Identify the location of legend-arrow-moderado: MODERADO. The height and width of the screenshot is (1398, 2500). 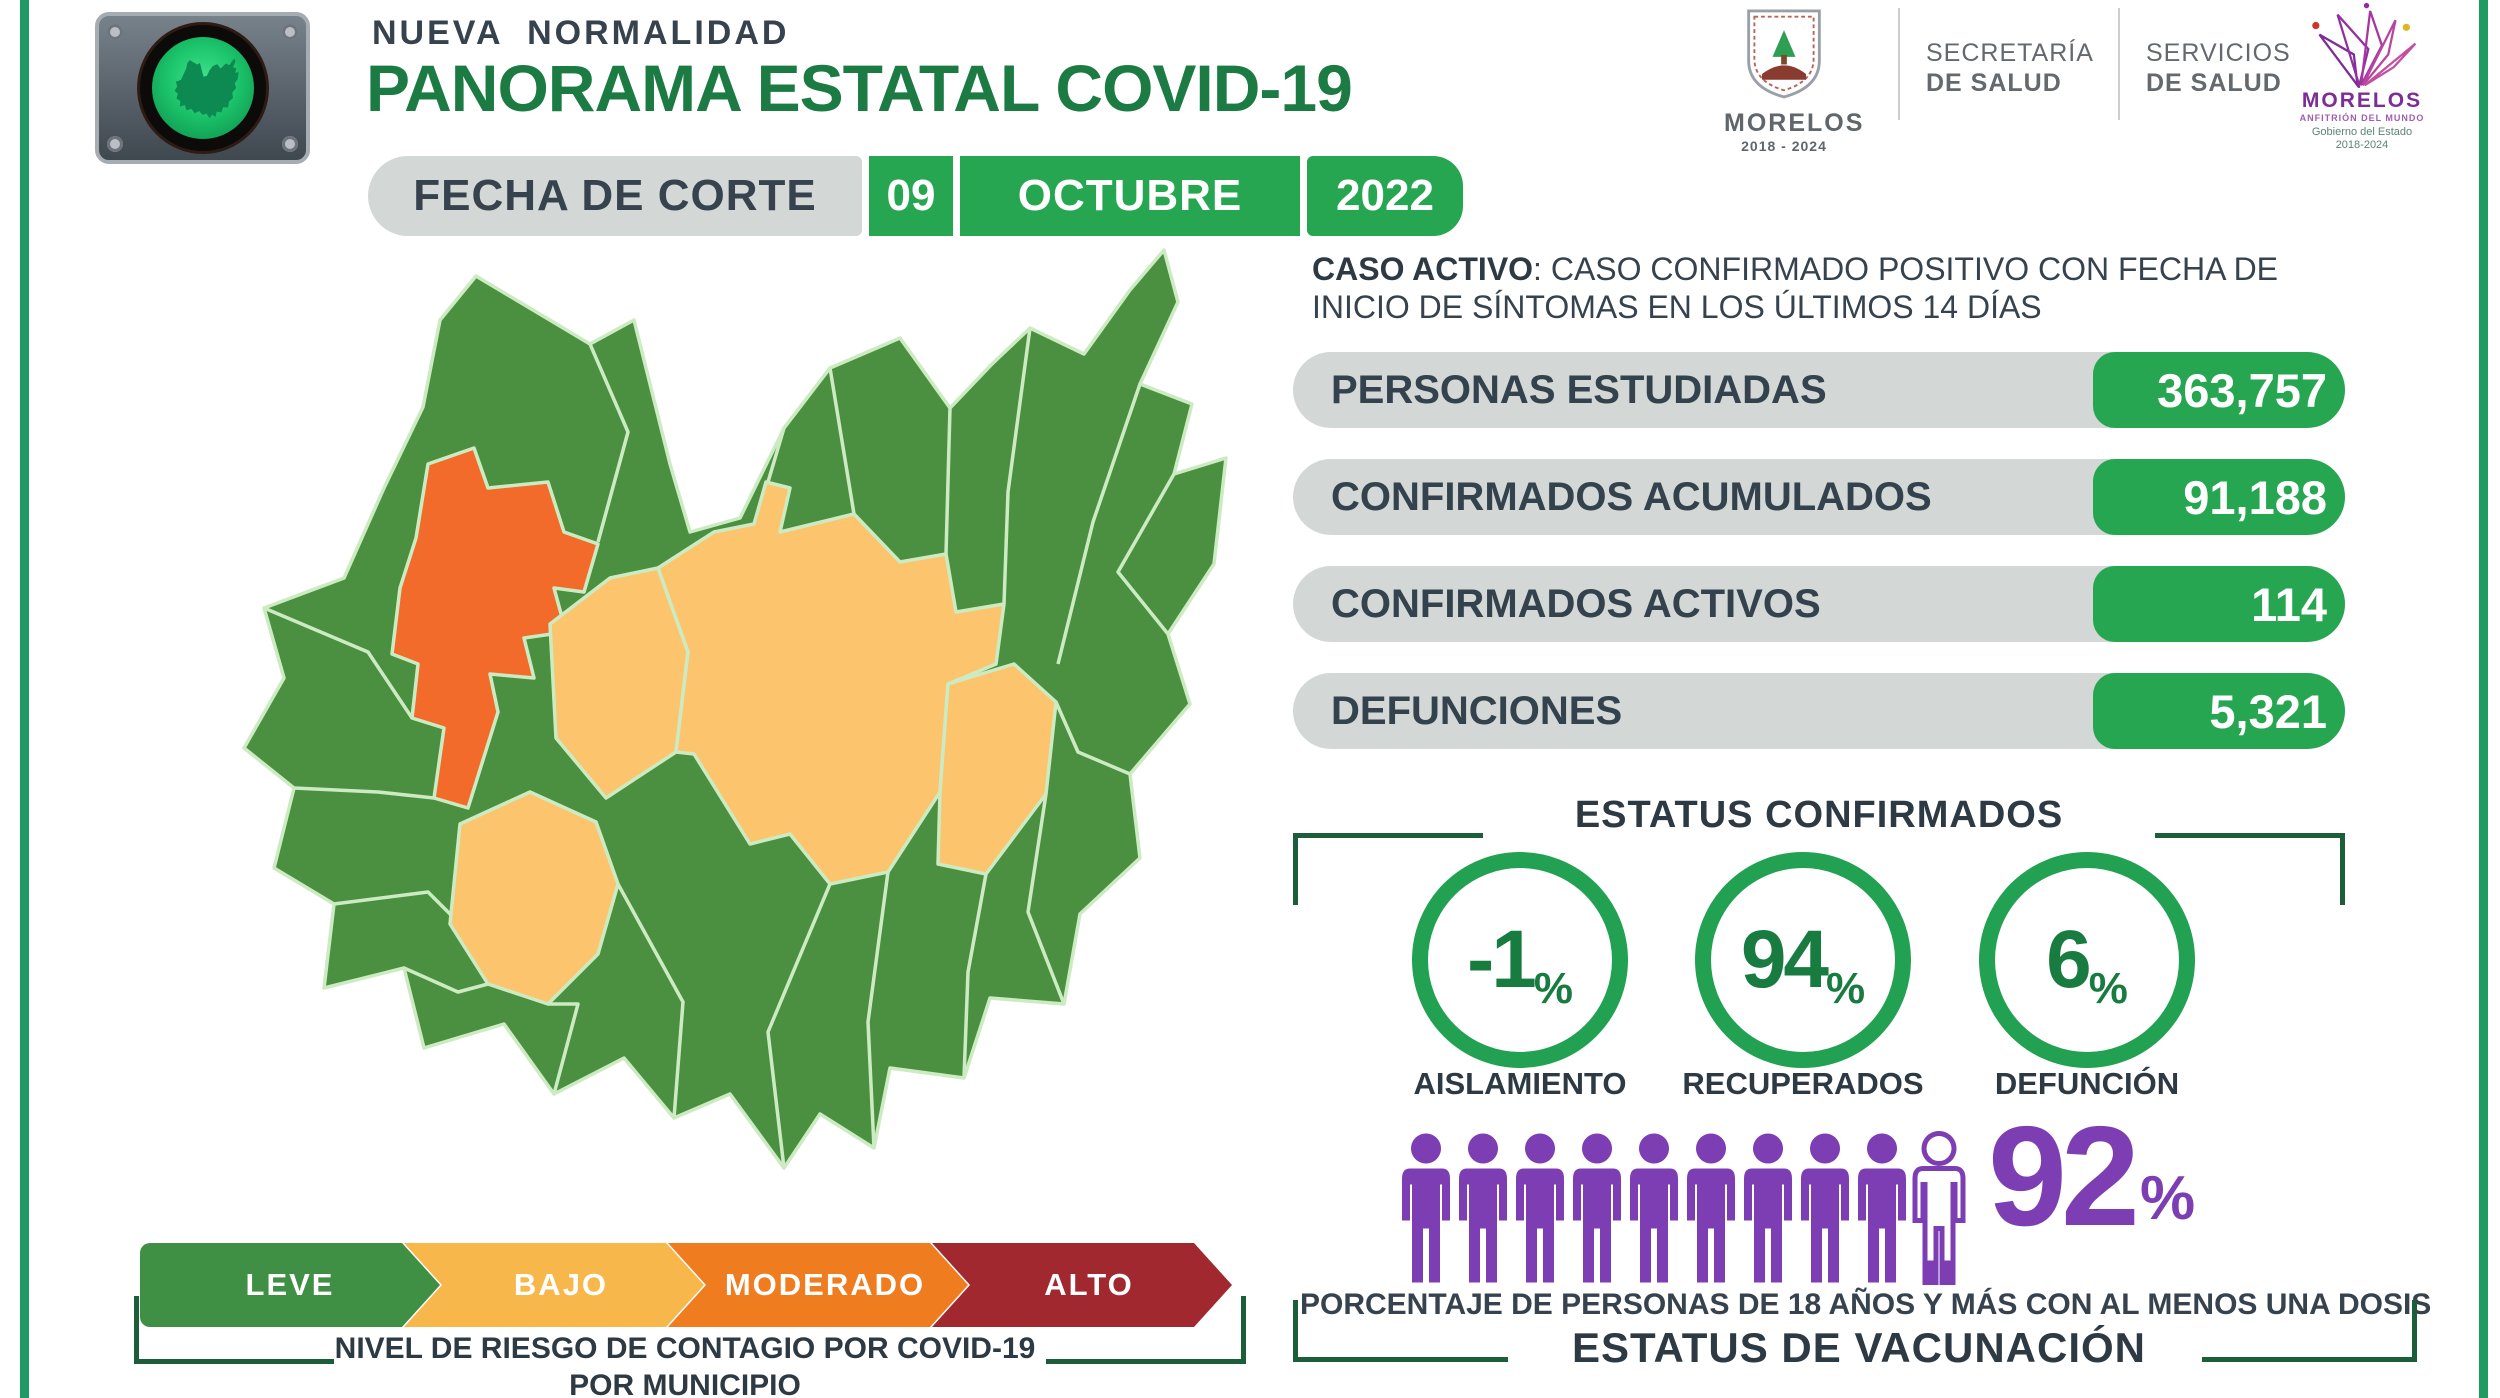
(818, 1285).